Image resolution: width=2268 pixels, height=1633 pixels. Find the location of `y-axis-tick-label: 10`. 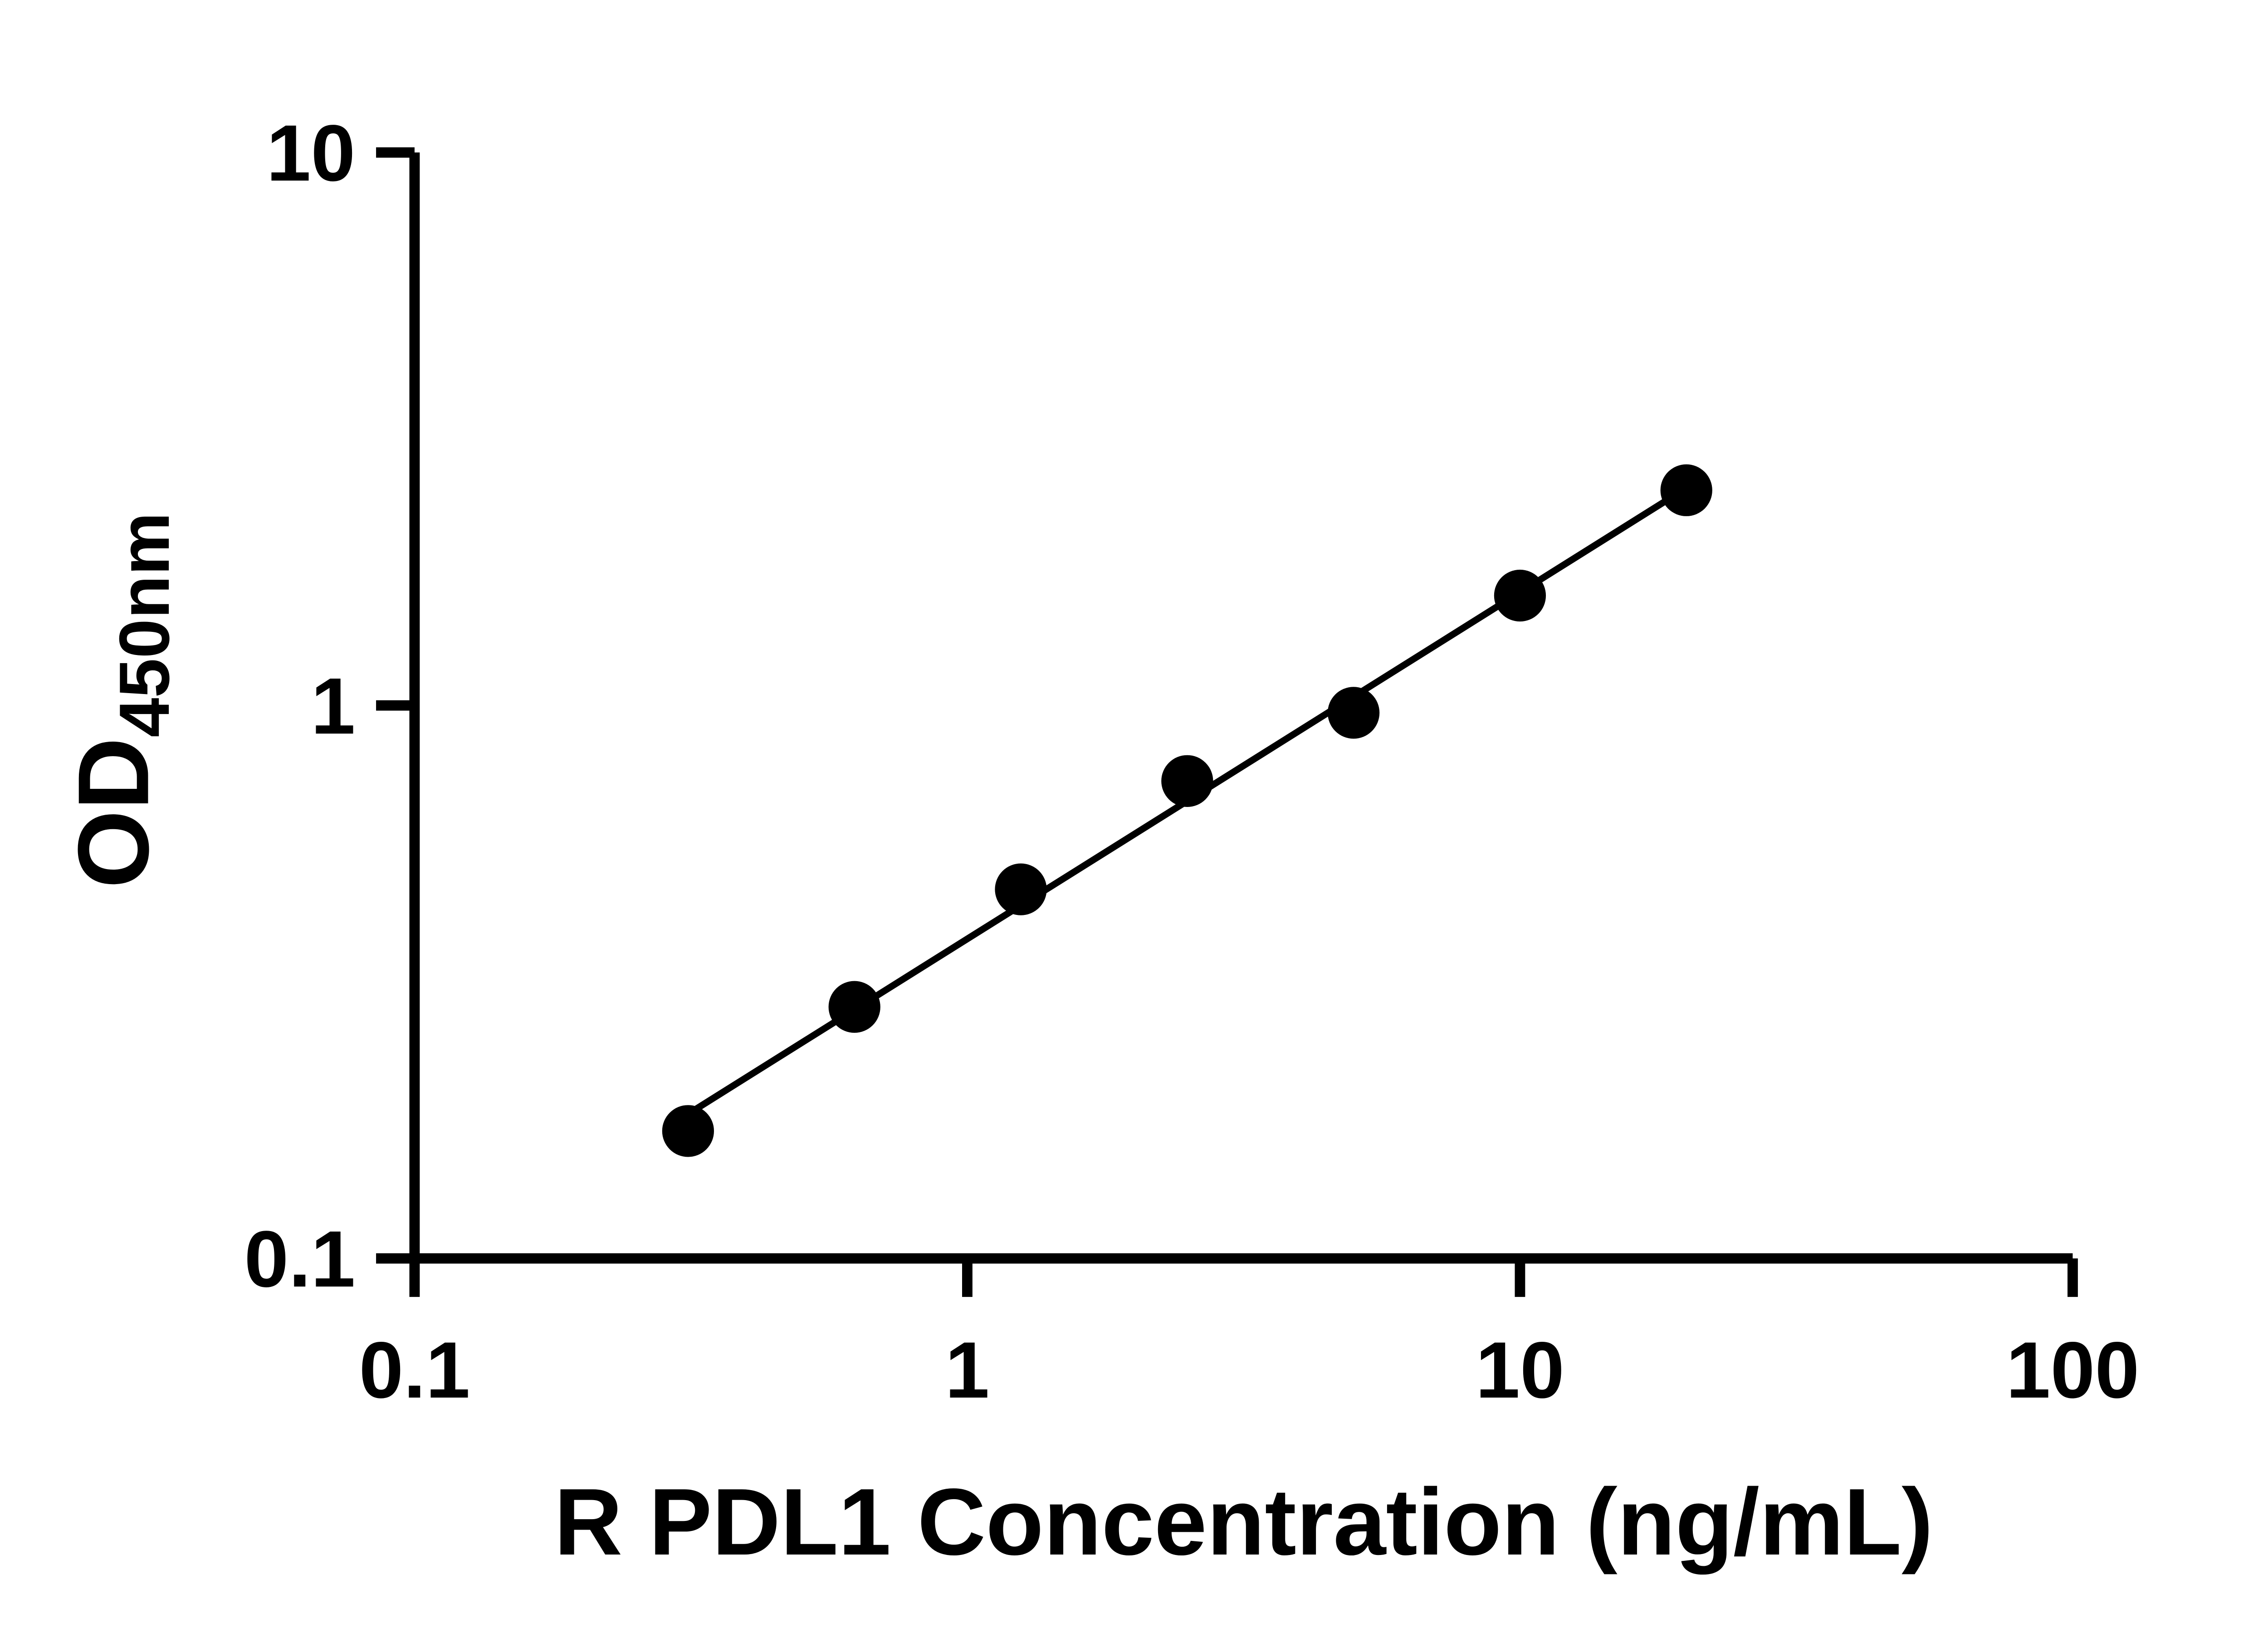

y-axis-tick-label: 10 is located at coordinates (311, 153).